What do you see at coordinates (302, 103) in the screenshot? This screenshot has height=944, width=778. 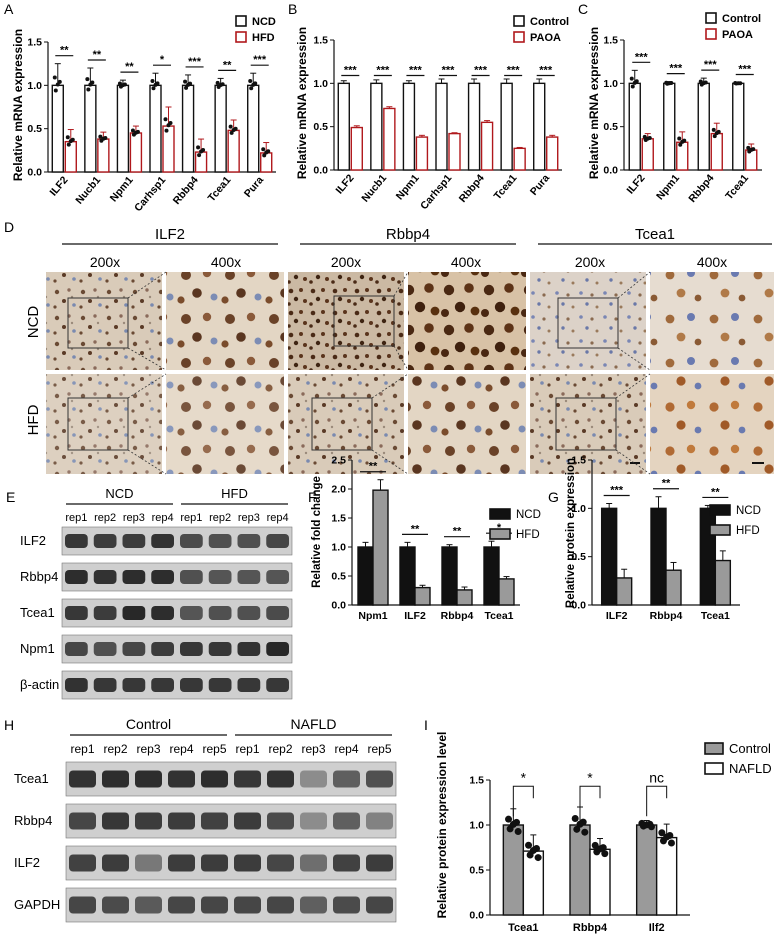 I see `y-axis-label: Relative mRNA expression` at bounding box center [302, 103].